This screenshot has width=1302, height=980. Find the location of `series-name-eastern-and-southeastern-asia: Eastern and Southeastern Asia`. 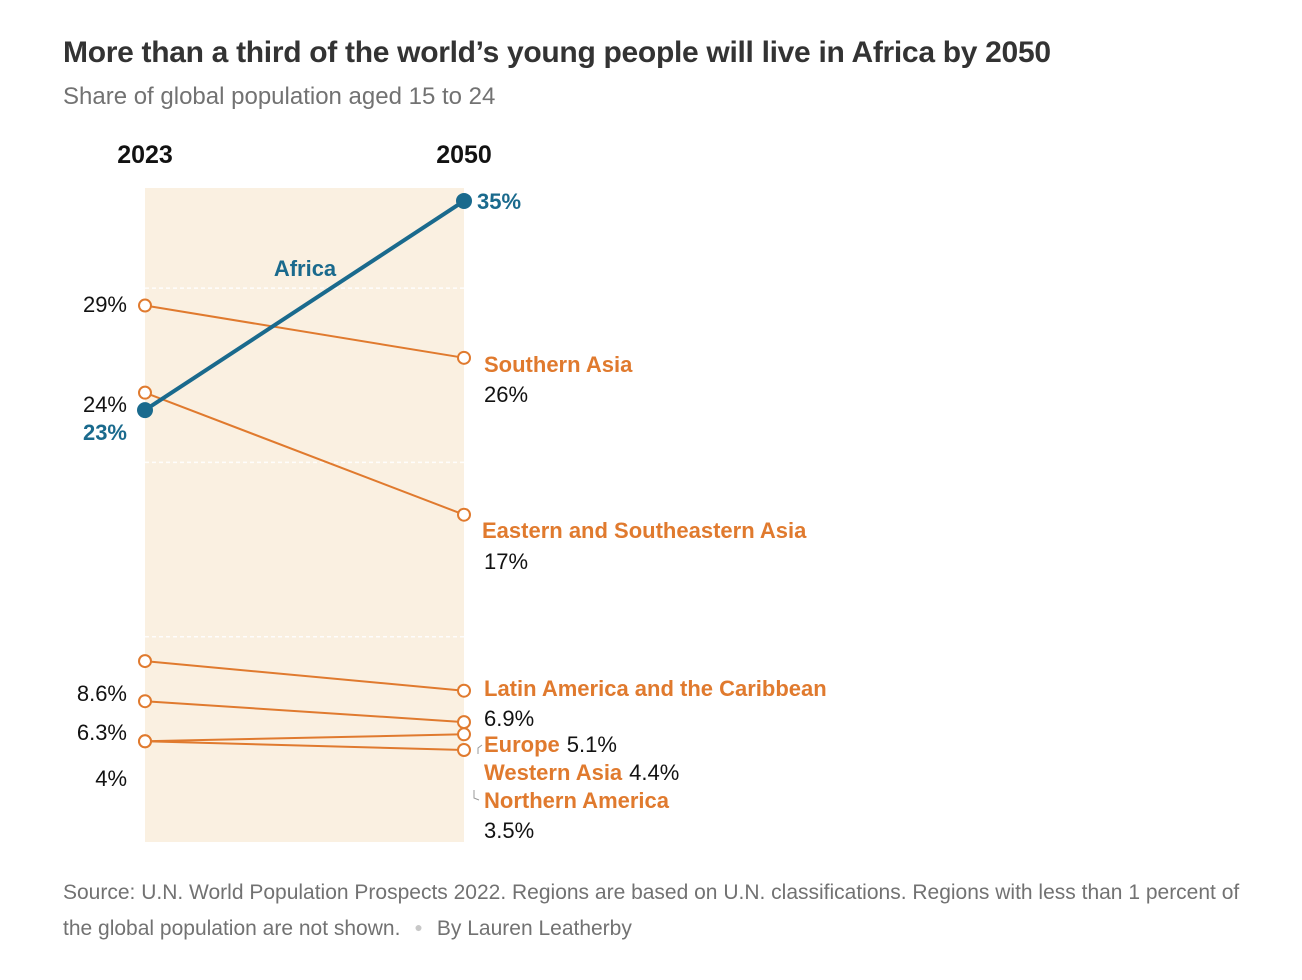

series-name-eastern-and-southeastern-asia: Eastern and Southeastern Asia is located at coordinates (644, 530).